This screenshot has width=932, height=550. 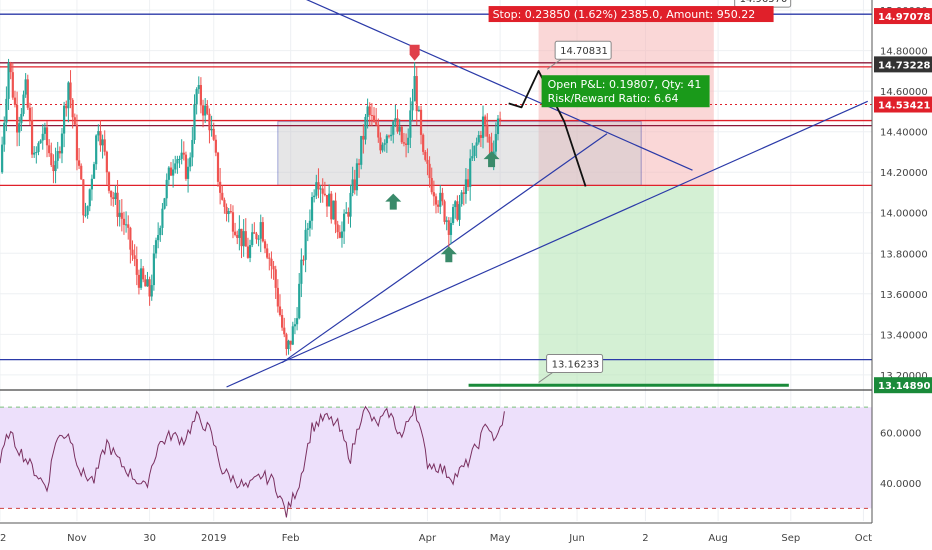 What do you see at coordinates (626, 285) in the screenshot?
I see `take-profit-zone` at bounding box center [626, 285].